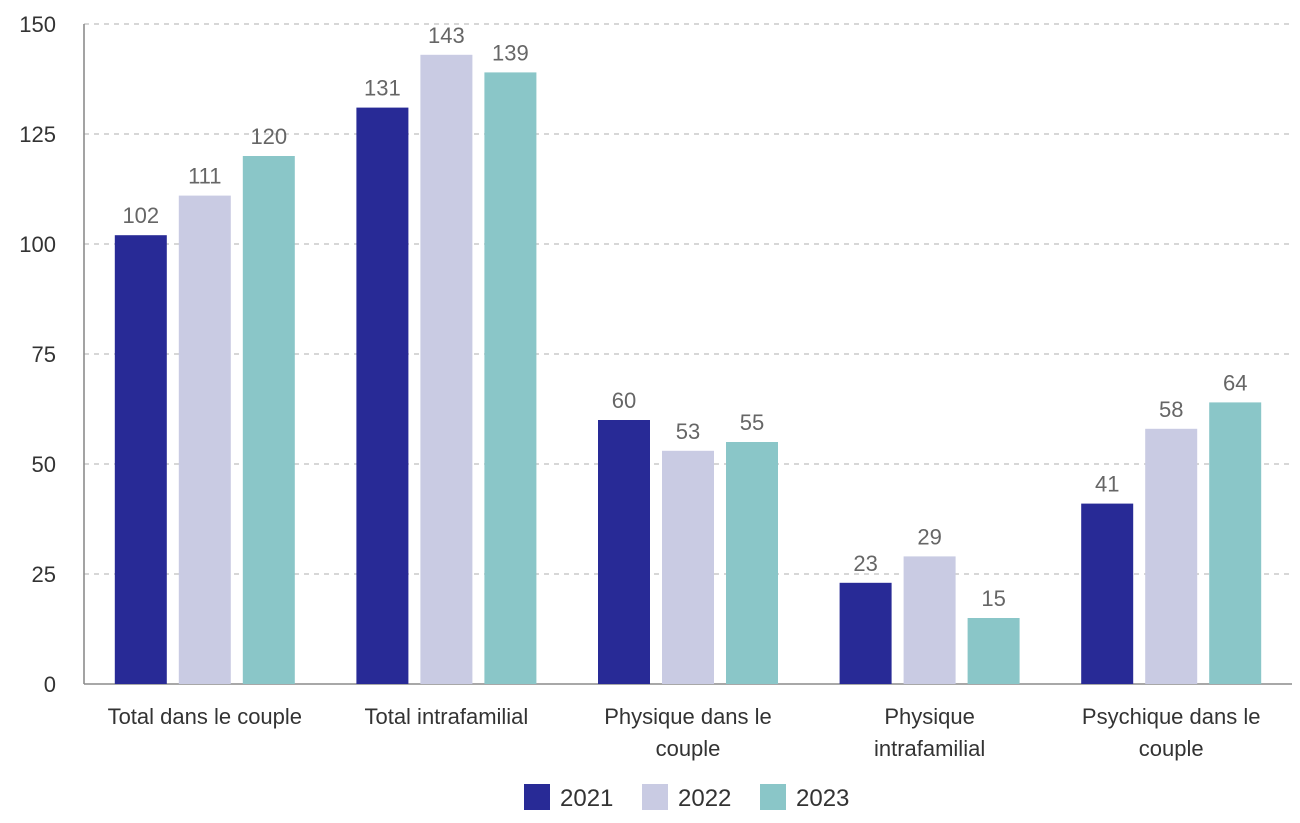 The width and height of the screenshot is (1300, 823). Describe the element at coordinates (704, 798) in the screenshot. I see `legend-label: 2022` at that location.